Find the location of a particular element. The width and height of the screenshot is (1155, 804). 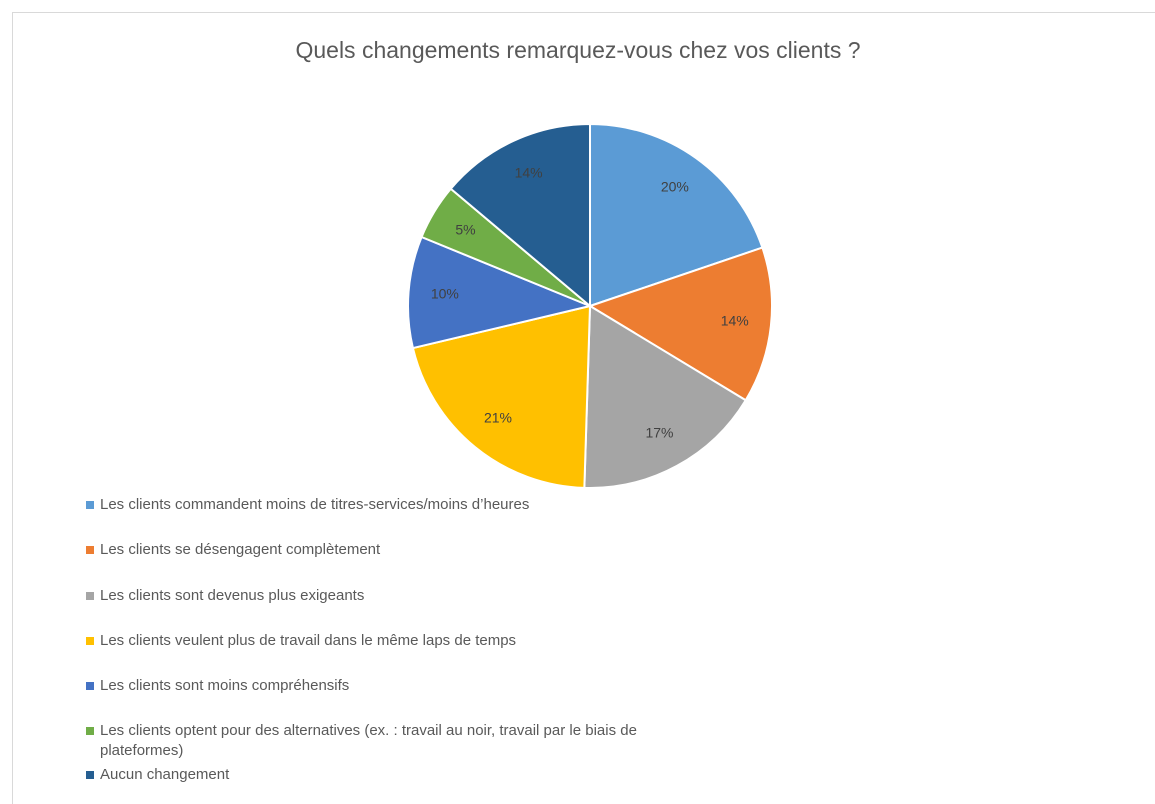

data-label: 5% is located at coordinates (465, 229).